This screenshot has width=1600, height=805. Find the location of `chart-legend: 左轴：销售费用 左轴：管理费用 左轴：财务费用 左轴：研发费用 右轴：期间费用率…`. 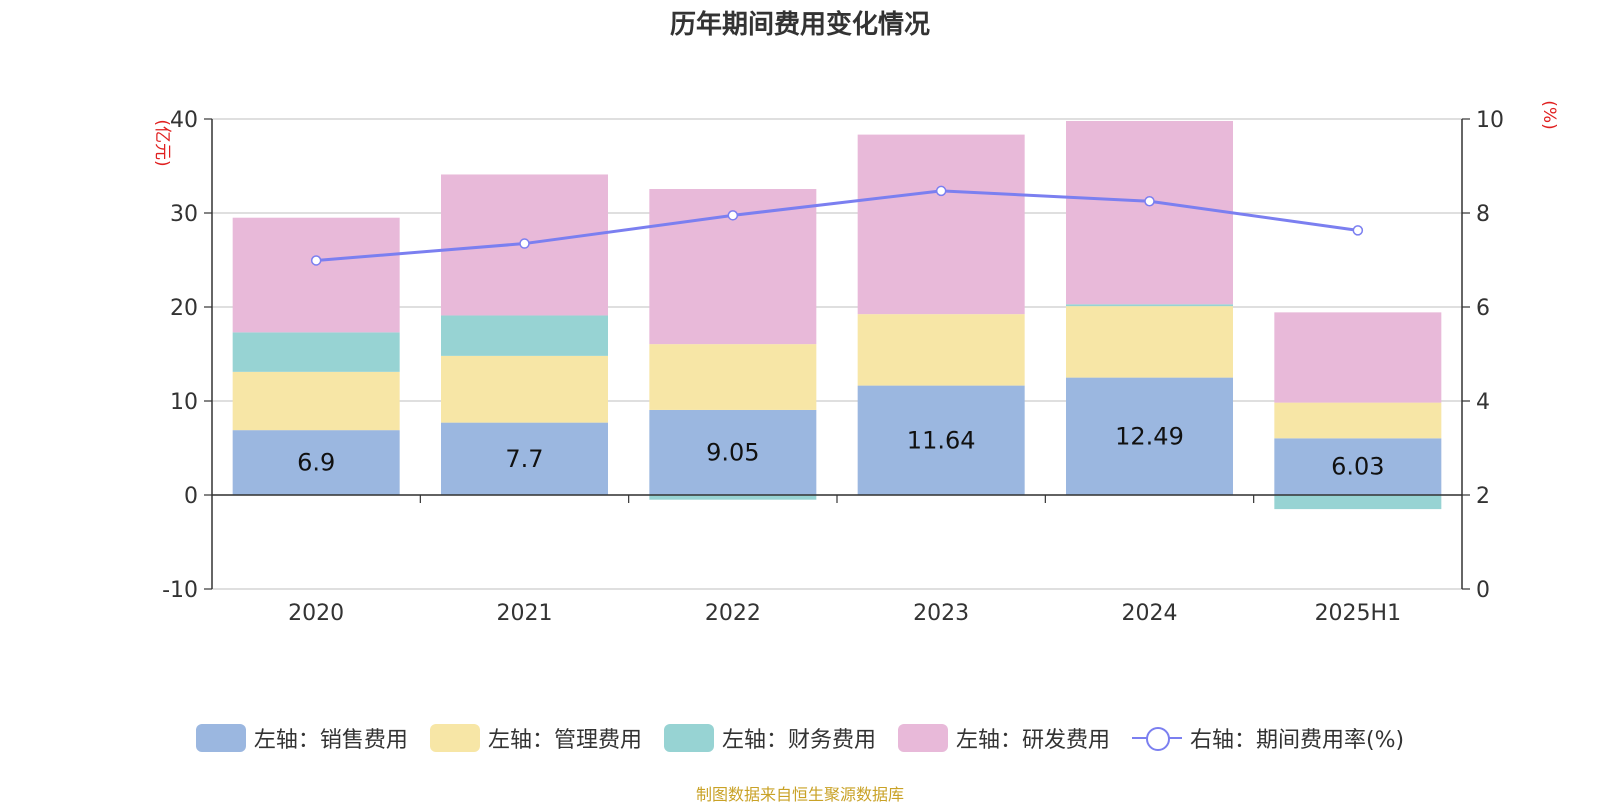

chart-legend: 左轴：销售费用 左轴：管理费用 左轴：财务费用 左轴：研发费用 右轴：期间费用率… is located at coordinates (800, 738).